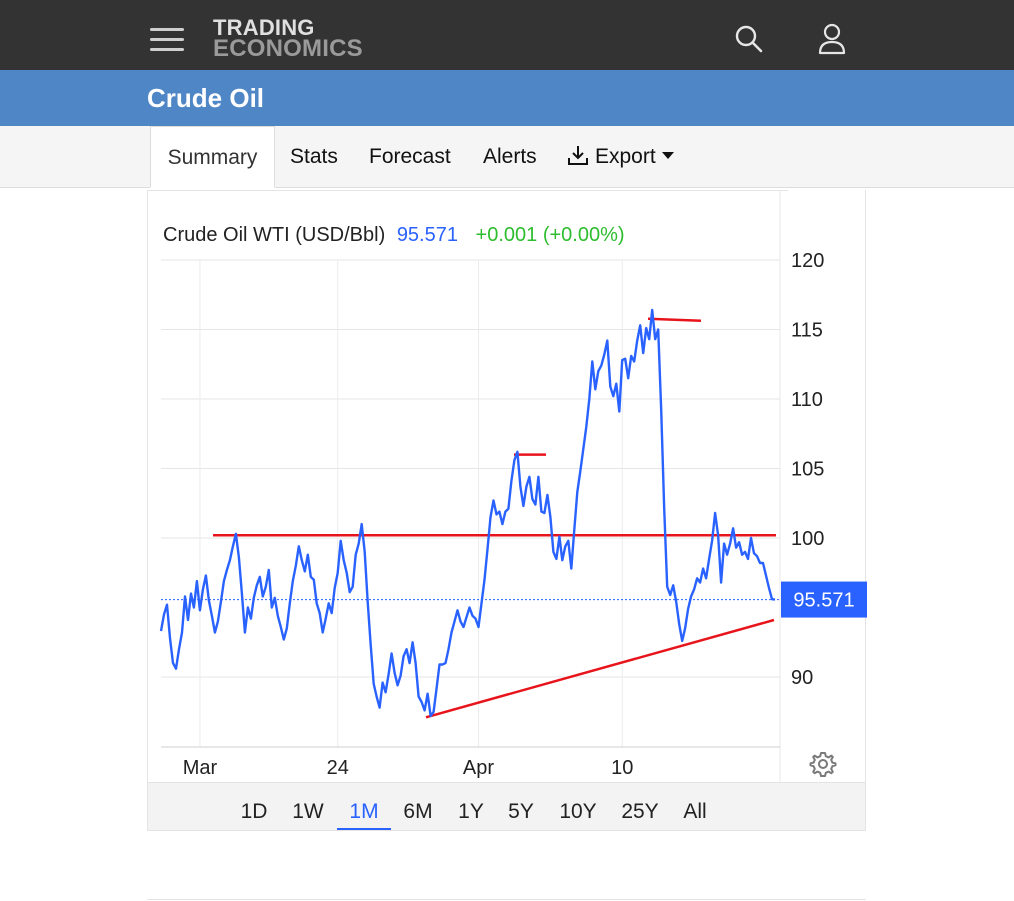  I want to click on tab-summary-label: Summary, so click(212, 157).